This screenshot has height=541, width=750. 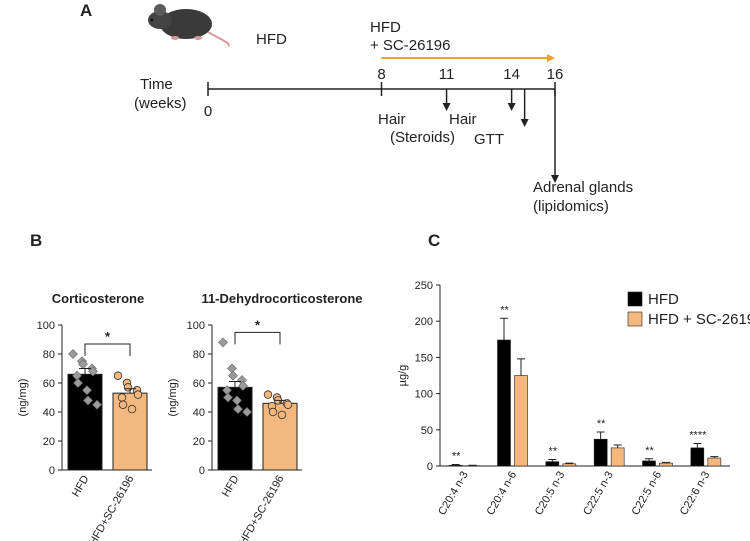 What do you see at coordinates (583, 187) in the screenshot?
I see `event-label: Adrenal glands` at bounding box center [583, 187].